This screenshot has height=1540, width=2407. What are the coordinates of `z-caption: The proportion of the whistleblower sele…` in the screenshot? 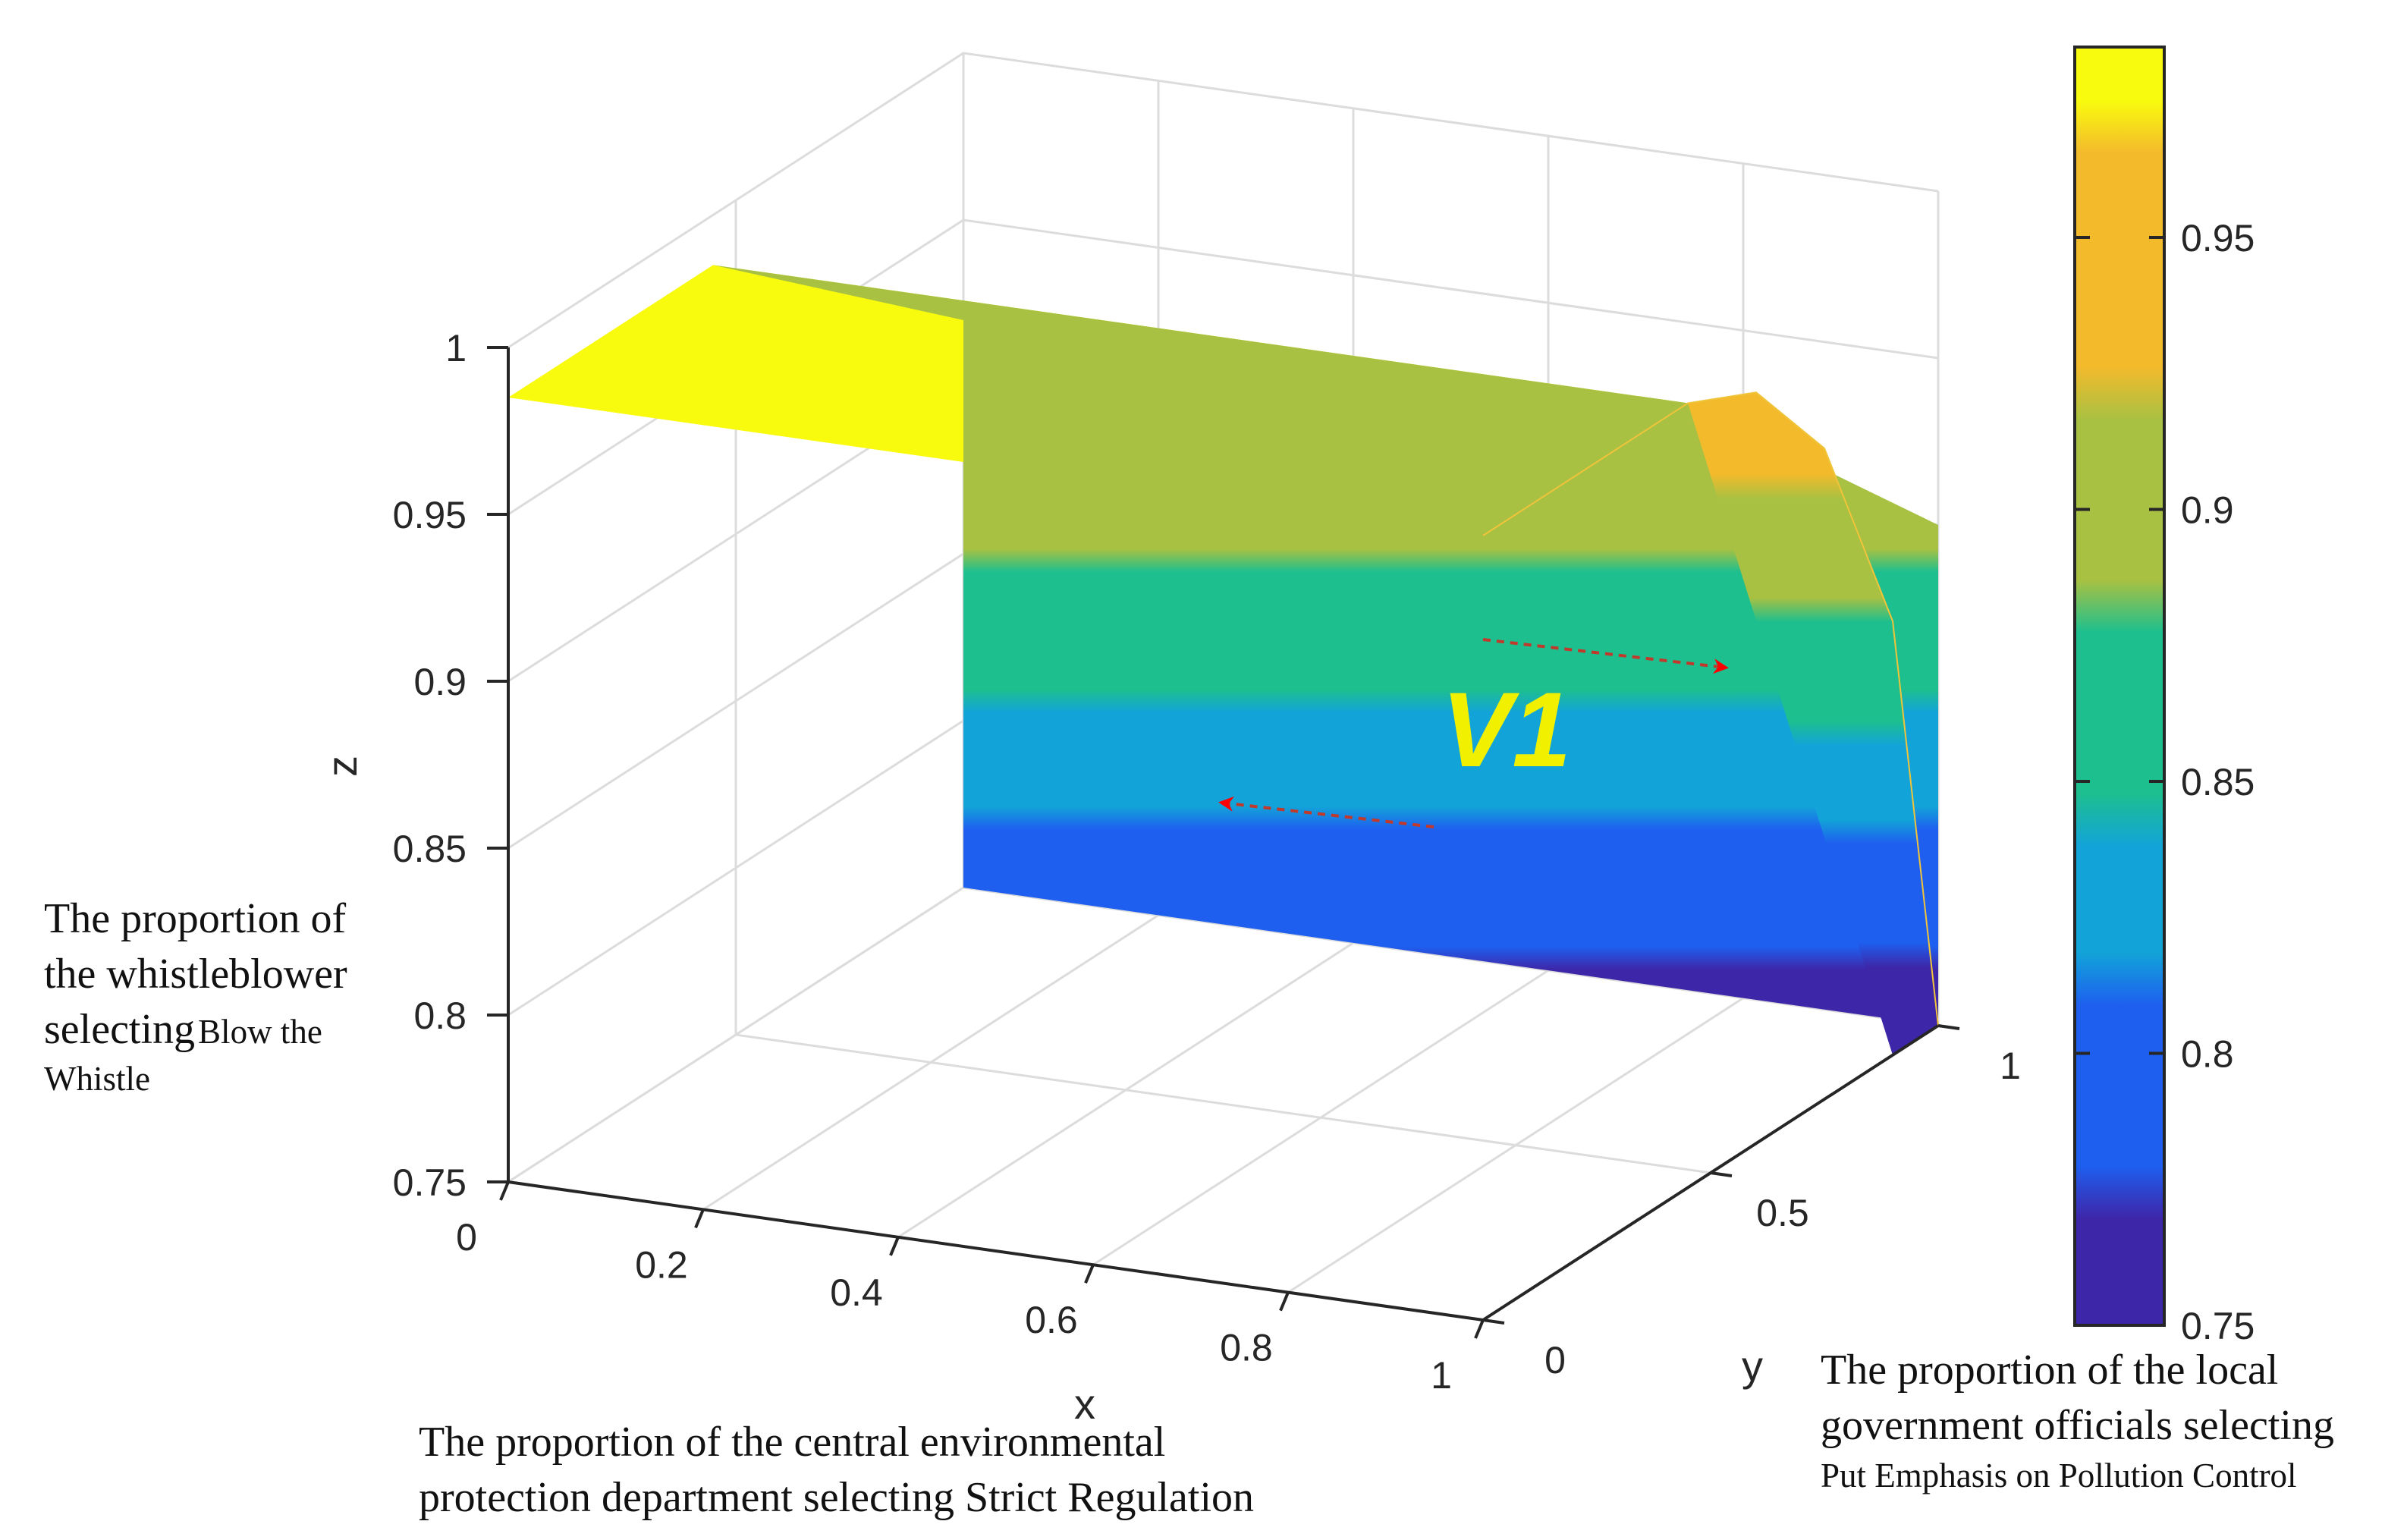 It's located at (195, 996).